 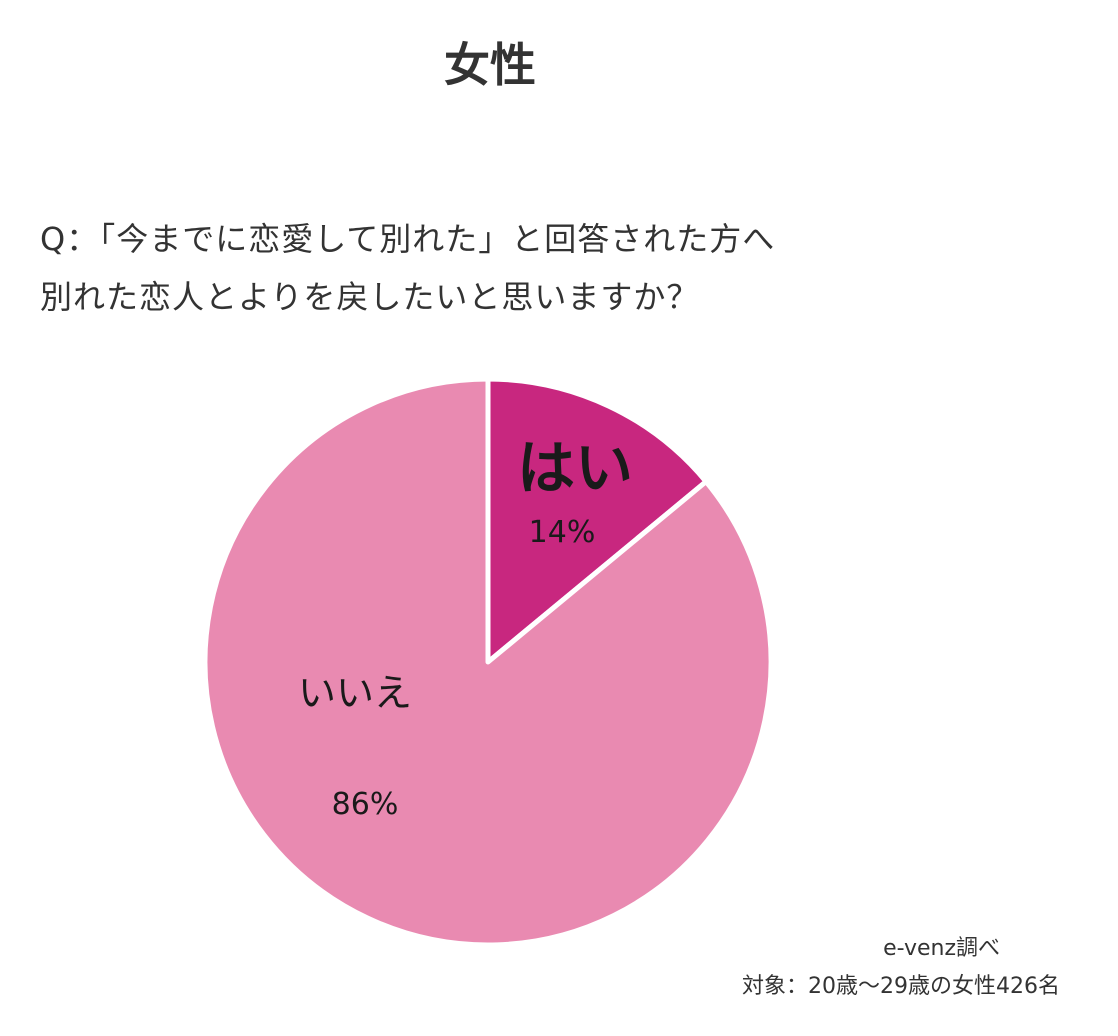 What do you see at coordinates (355, 693) in the screenshot?
I see `slice-label-2: いいえ` at bounding box center [355, 693].